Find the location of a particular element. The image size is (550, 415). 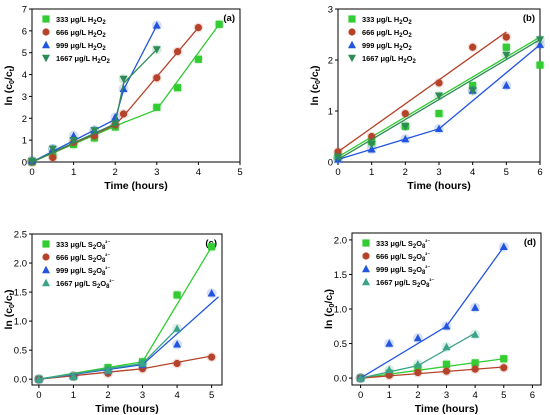

legend-label: 1667 μg/L S2O8²⁻ is located at coordinates (405, 283).